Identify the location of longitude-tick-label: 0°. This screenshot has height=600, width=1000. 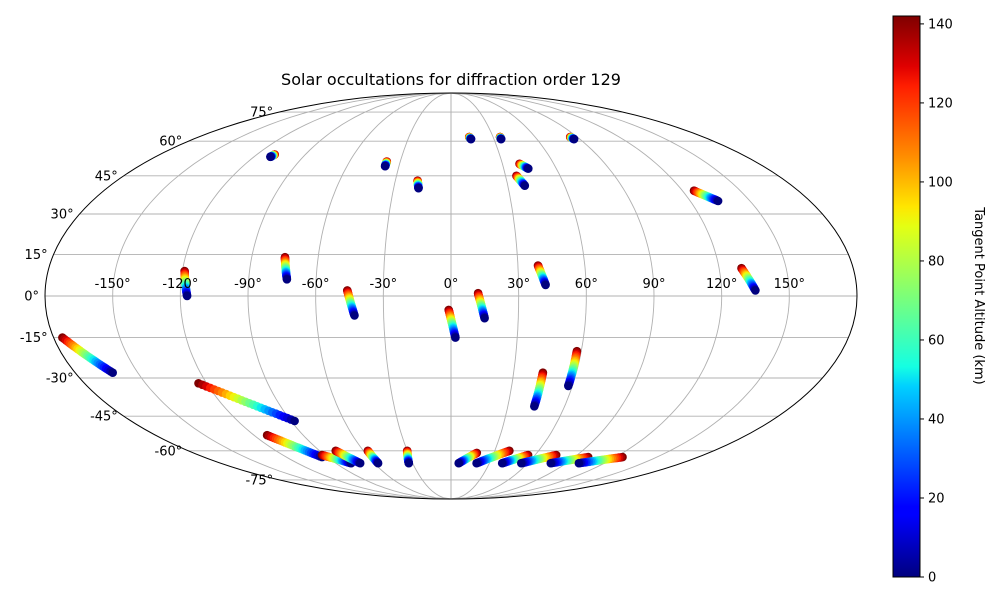
(451, 284).